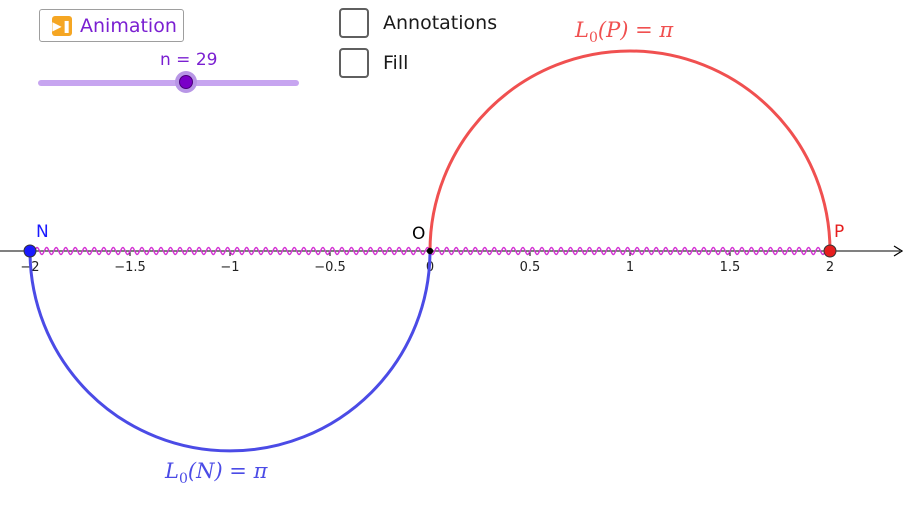  I want to click on animation-button: ▶❚ Animation, so click(111, 25).